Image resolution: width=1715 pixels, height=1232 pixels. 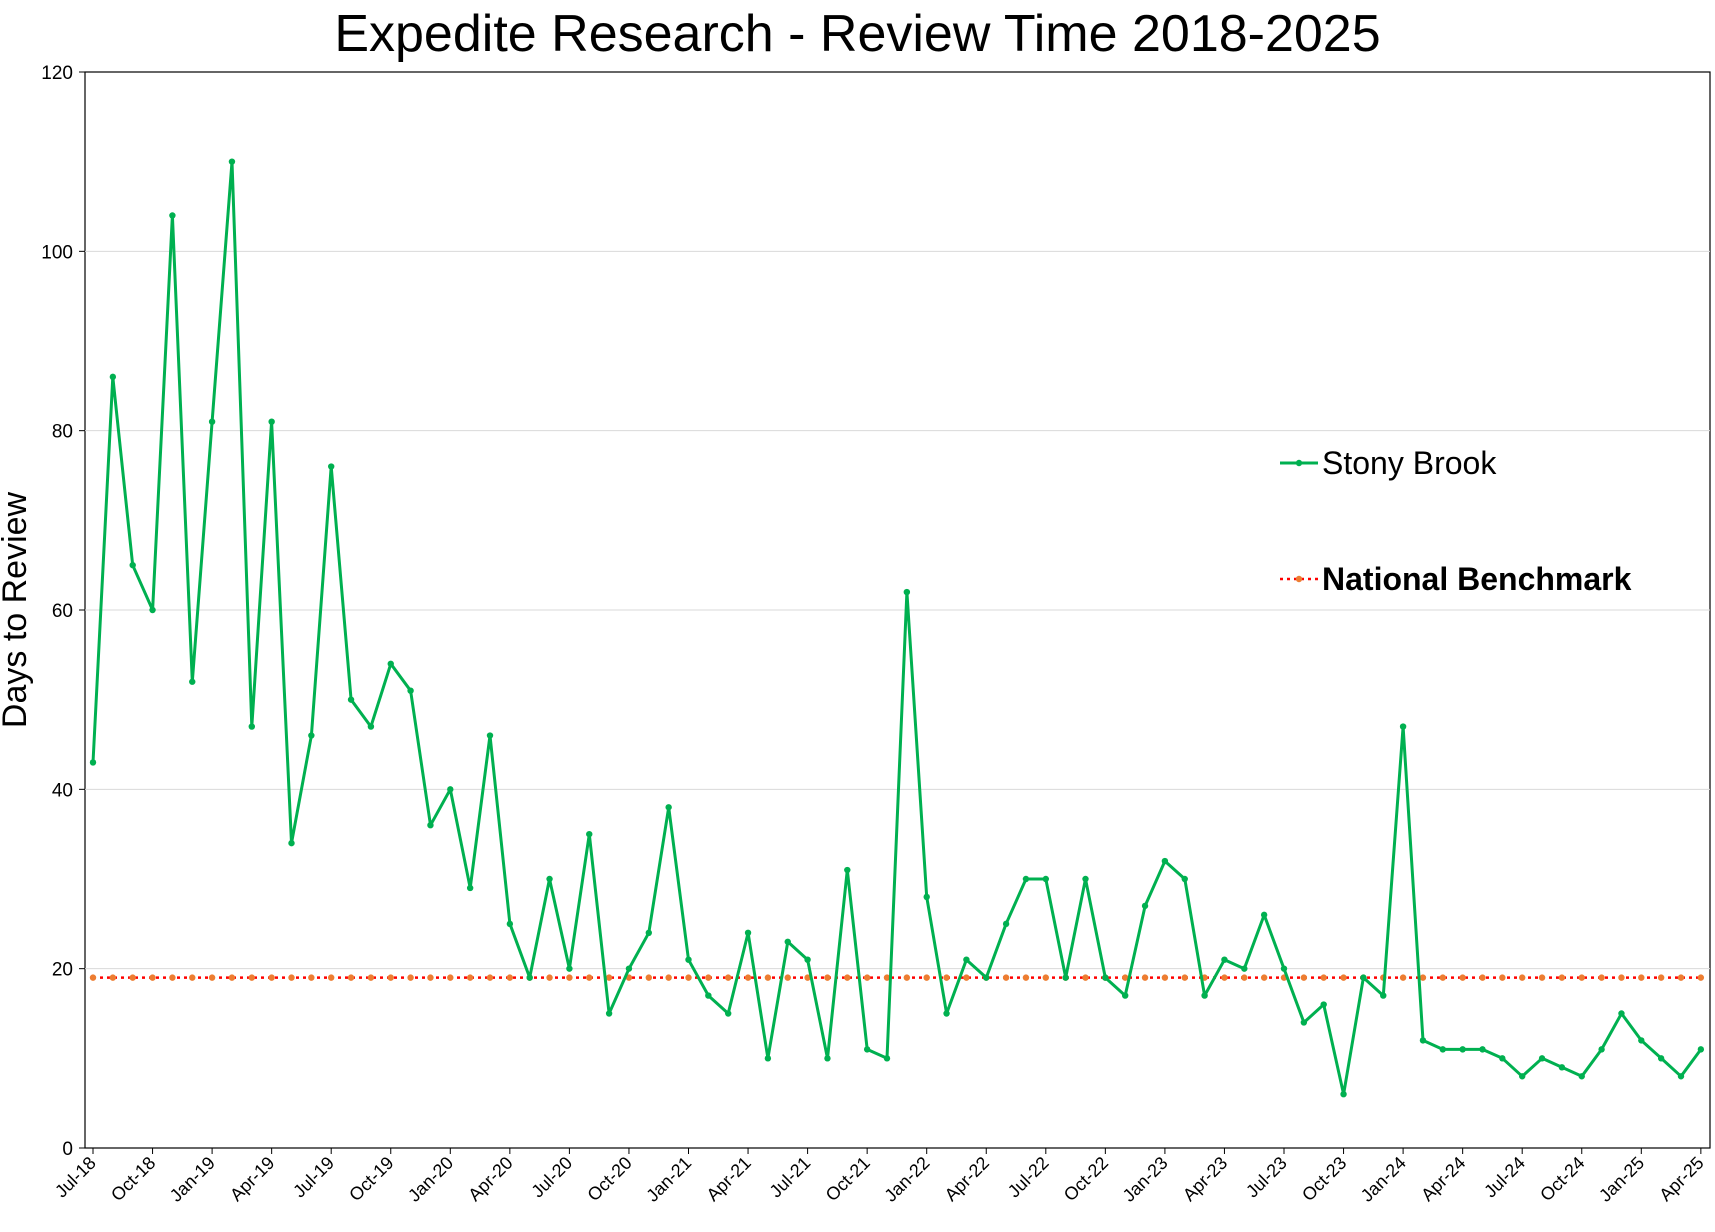 What do you see at coordinates (17, 609) in the screenshot?
I see `y-axis-label: Days to Review` at bounding box center [17, 609].